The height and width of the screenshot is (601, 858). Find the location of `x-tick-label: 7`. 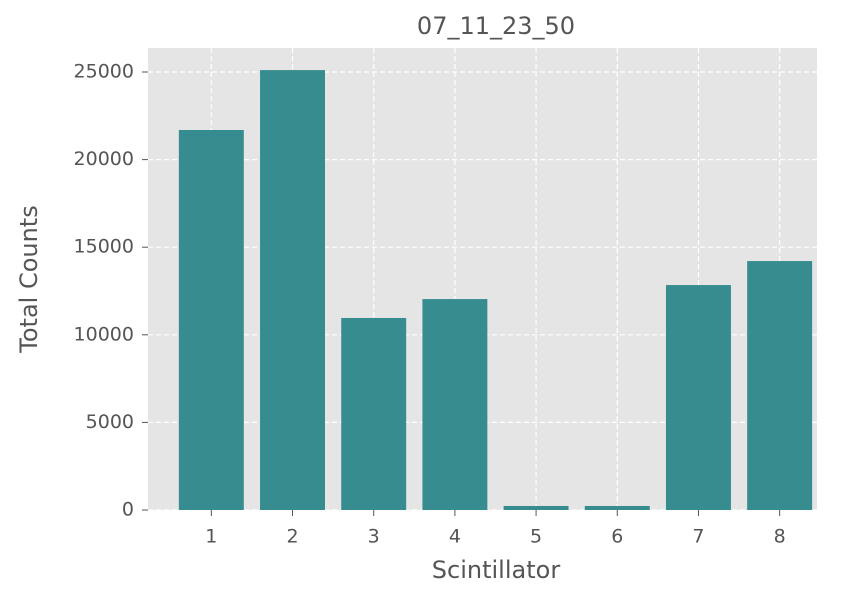

x-tick-label: 7 is located at coordinates (698, 537).